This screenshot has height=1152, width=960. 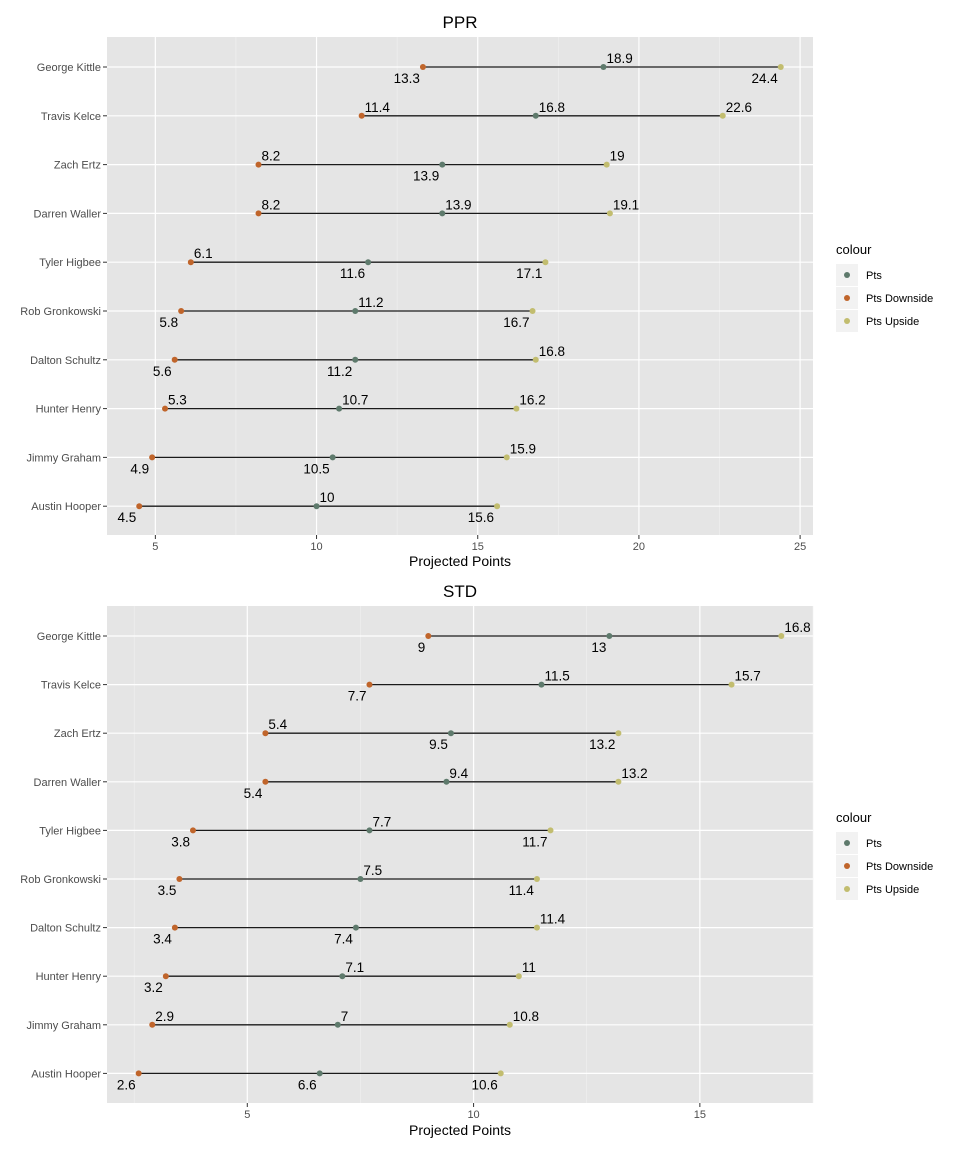 I want to click on data-label-pts-tyler-higbee: 7.7, so click(x=381, y=821).